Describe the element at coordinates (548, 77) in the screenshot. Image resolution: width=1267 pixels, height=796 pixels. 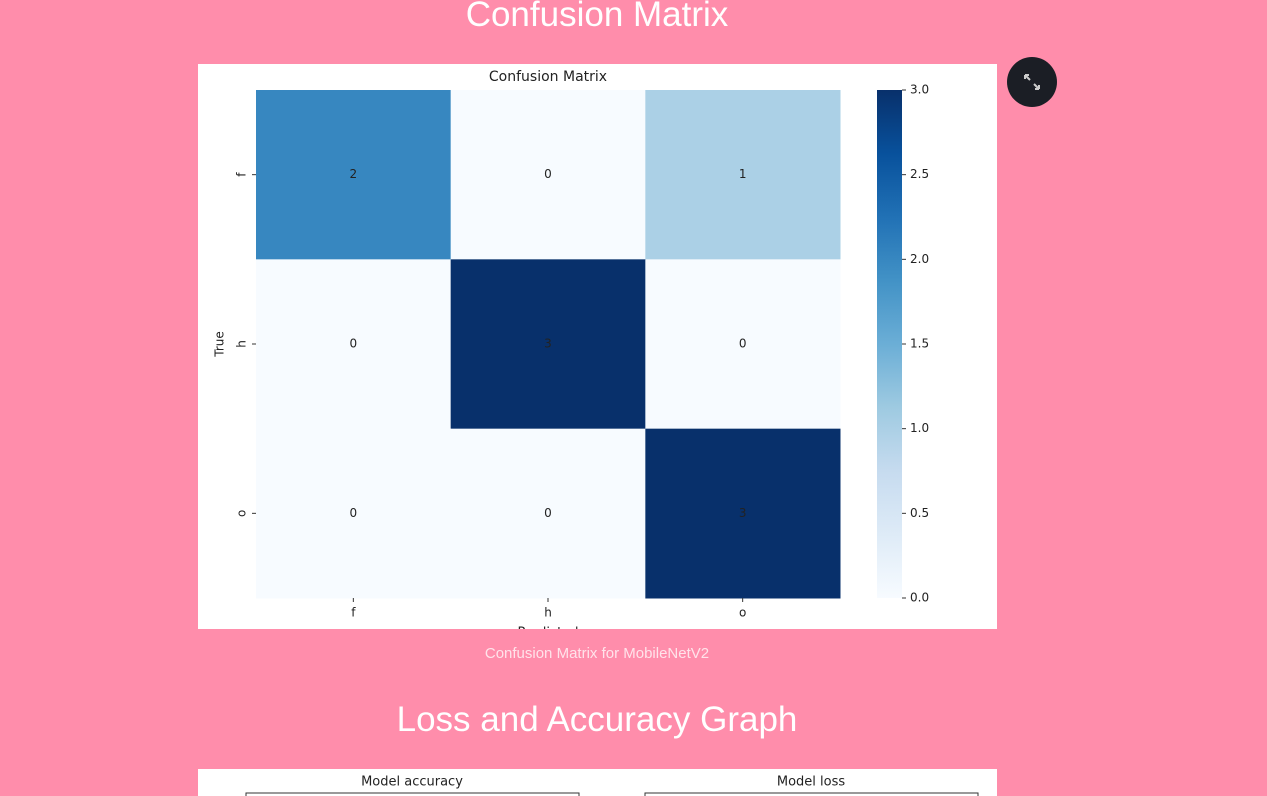
I see `chart-title: Confusion Matrix` at that location.